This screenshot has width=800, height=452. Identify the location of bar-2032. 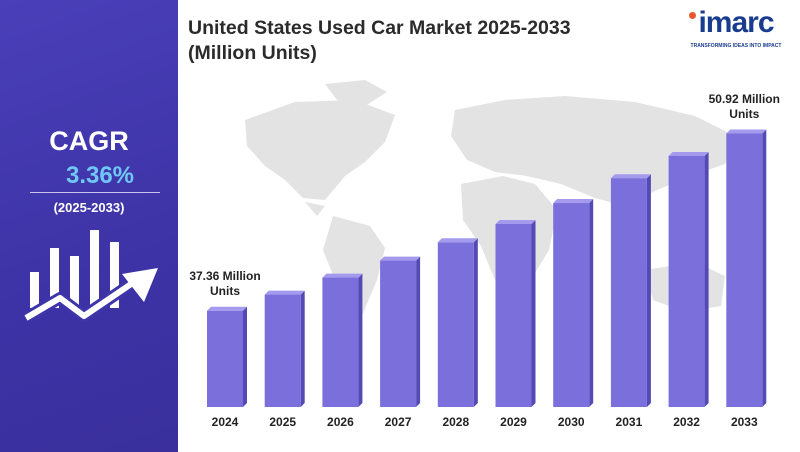
(688, 279).